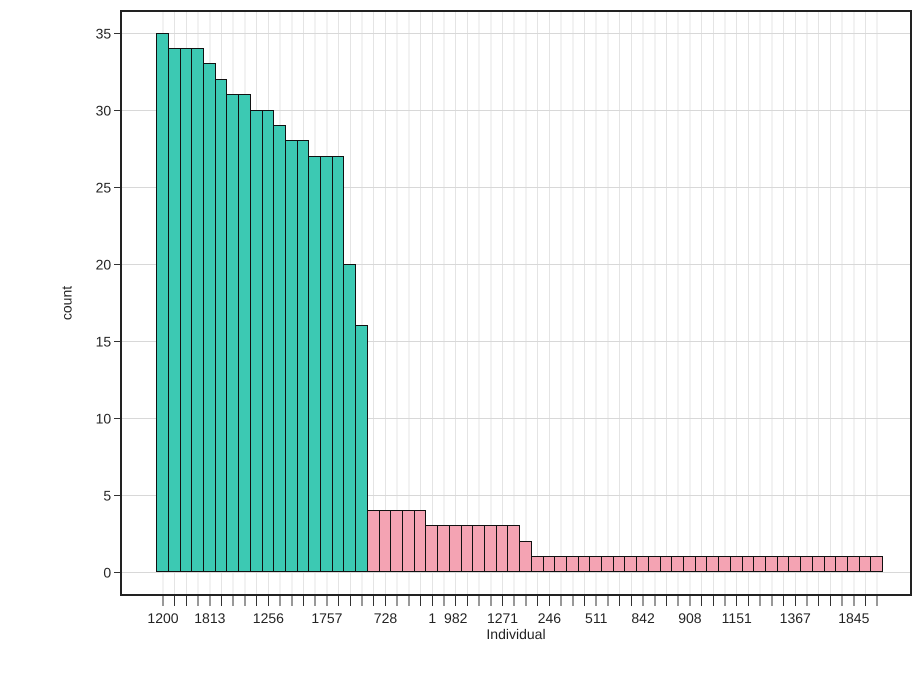 This screenshot has width=912, height=684. What do you see at coordinates (550, 618) in the screenshot?
I see `x-tick-label: 246` at bounding box center [550, 618].